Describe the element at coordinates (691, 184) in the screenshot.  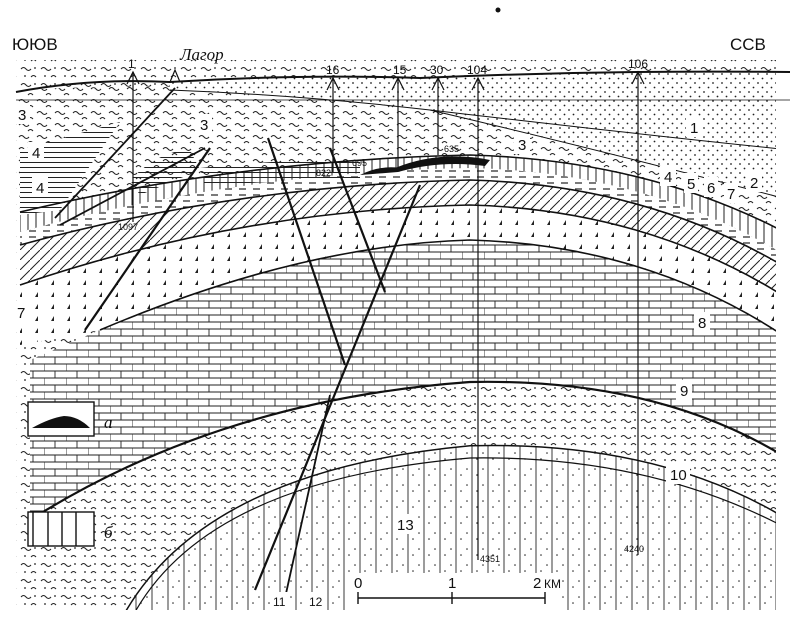
I see `layer-label-5: 5` at that location.